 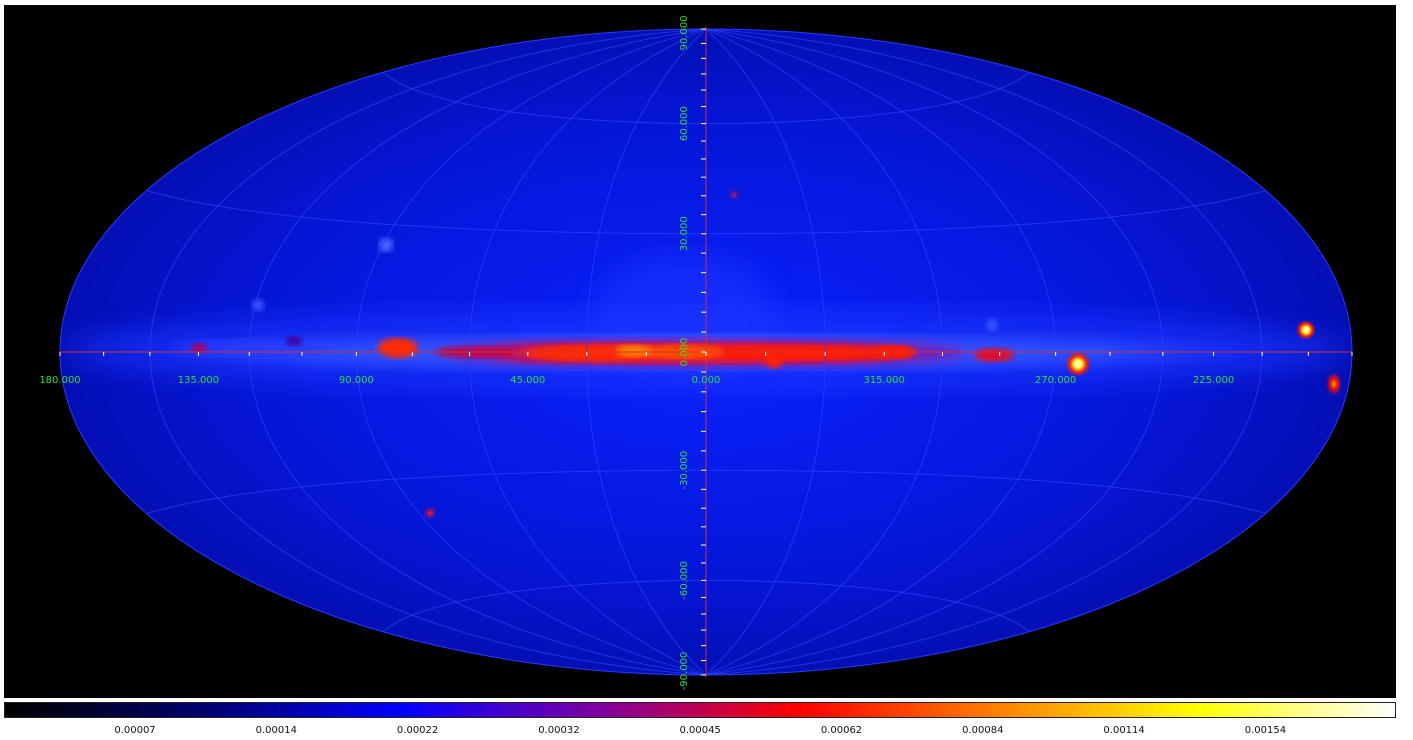 What do you see at coordinates (684, 33) in the screenshot?
I see `lat-label: 90.000` at bounding box center [684, 33].